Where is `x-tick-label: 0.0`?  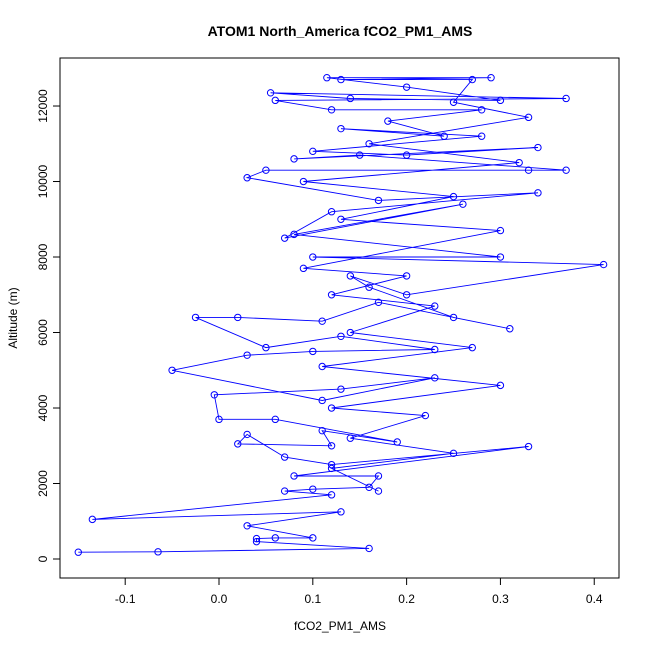 x-tick-label: 0.0 is located at coordinates (219, 599).